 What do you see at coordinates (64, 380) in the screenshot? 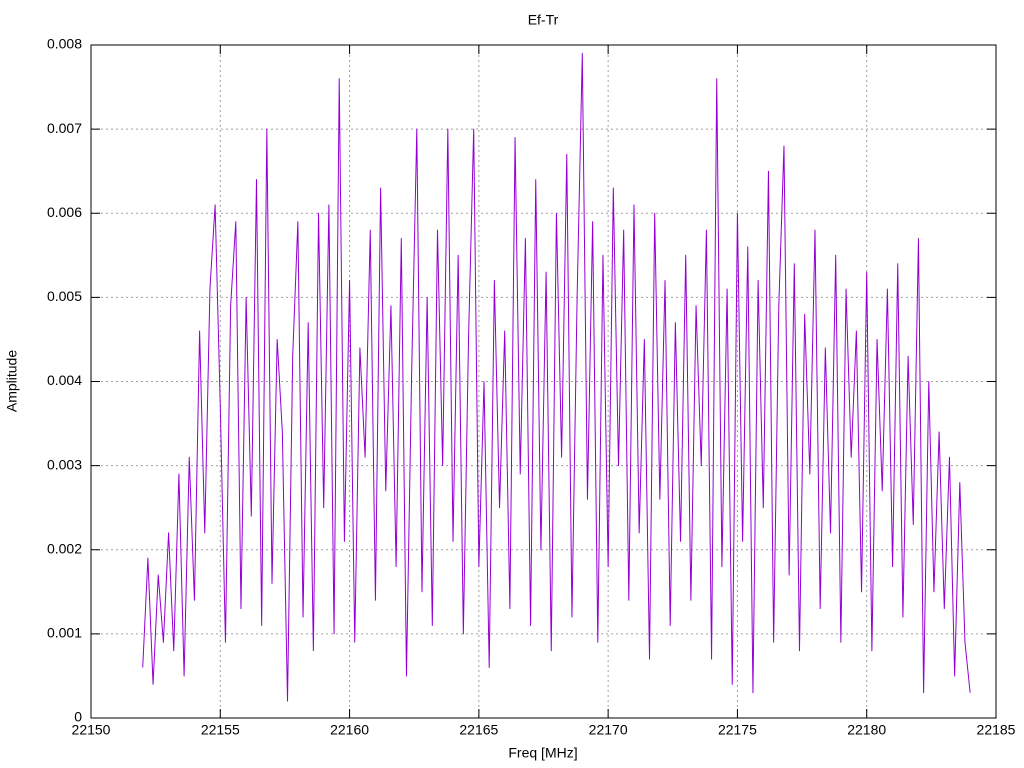
I see `y-tick-label: 0.004` at bounding box center [64, 380].